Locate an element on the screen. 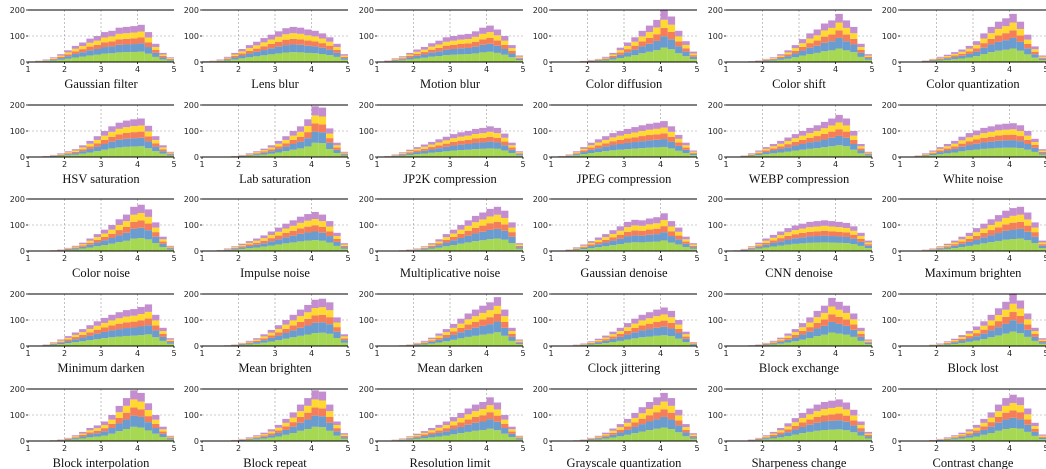  x-tick-label: 3 is located at coordinates (798, 258).